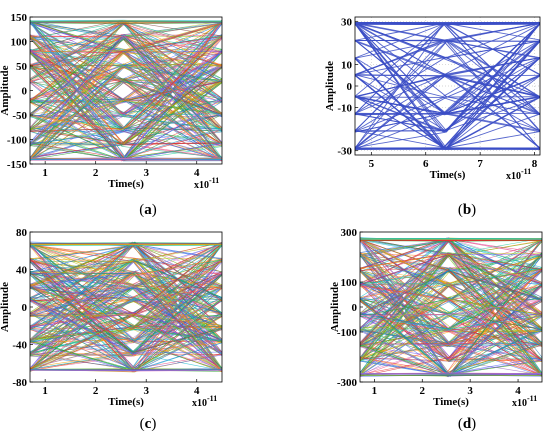  Describe the element at coordinates (19, 383) in the screenshot. I see `y-tick-label: -80` at that location.